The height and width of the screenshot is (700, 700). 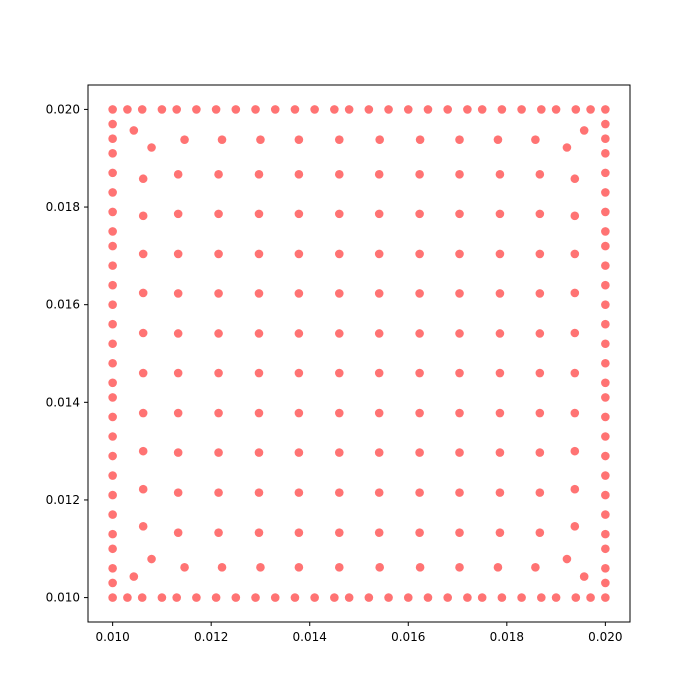 What do you see at coordinates (63, 500) in the screenshot?
I see `y-tick-label: 0.012` at bounding box center [63, 500].